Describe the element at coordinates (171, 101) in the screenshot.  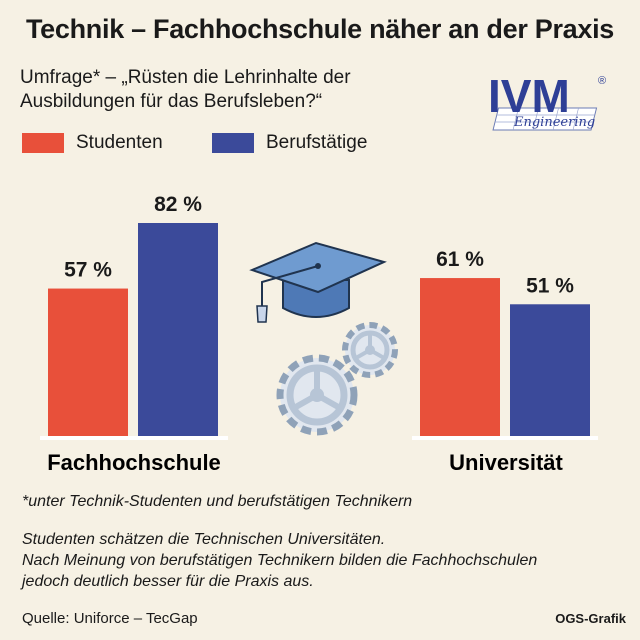
I see `subtitle-line-2: Ausbildungen für das Berufsleben?“` at that location.